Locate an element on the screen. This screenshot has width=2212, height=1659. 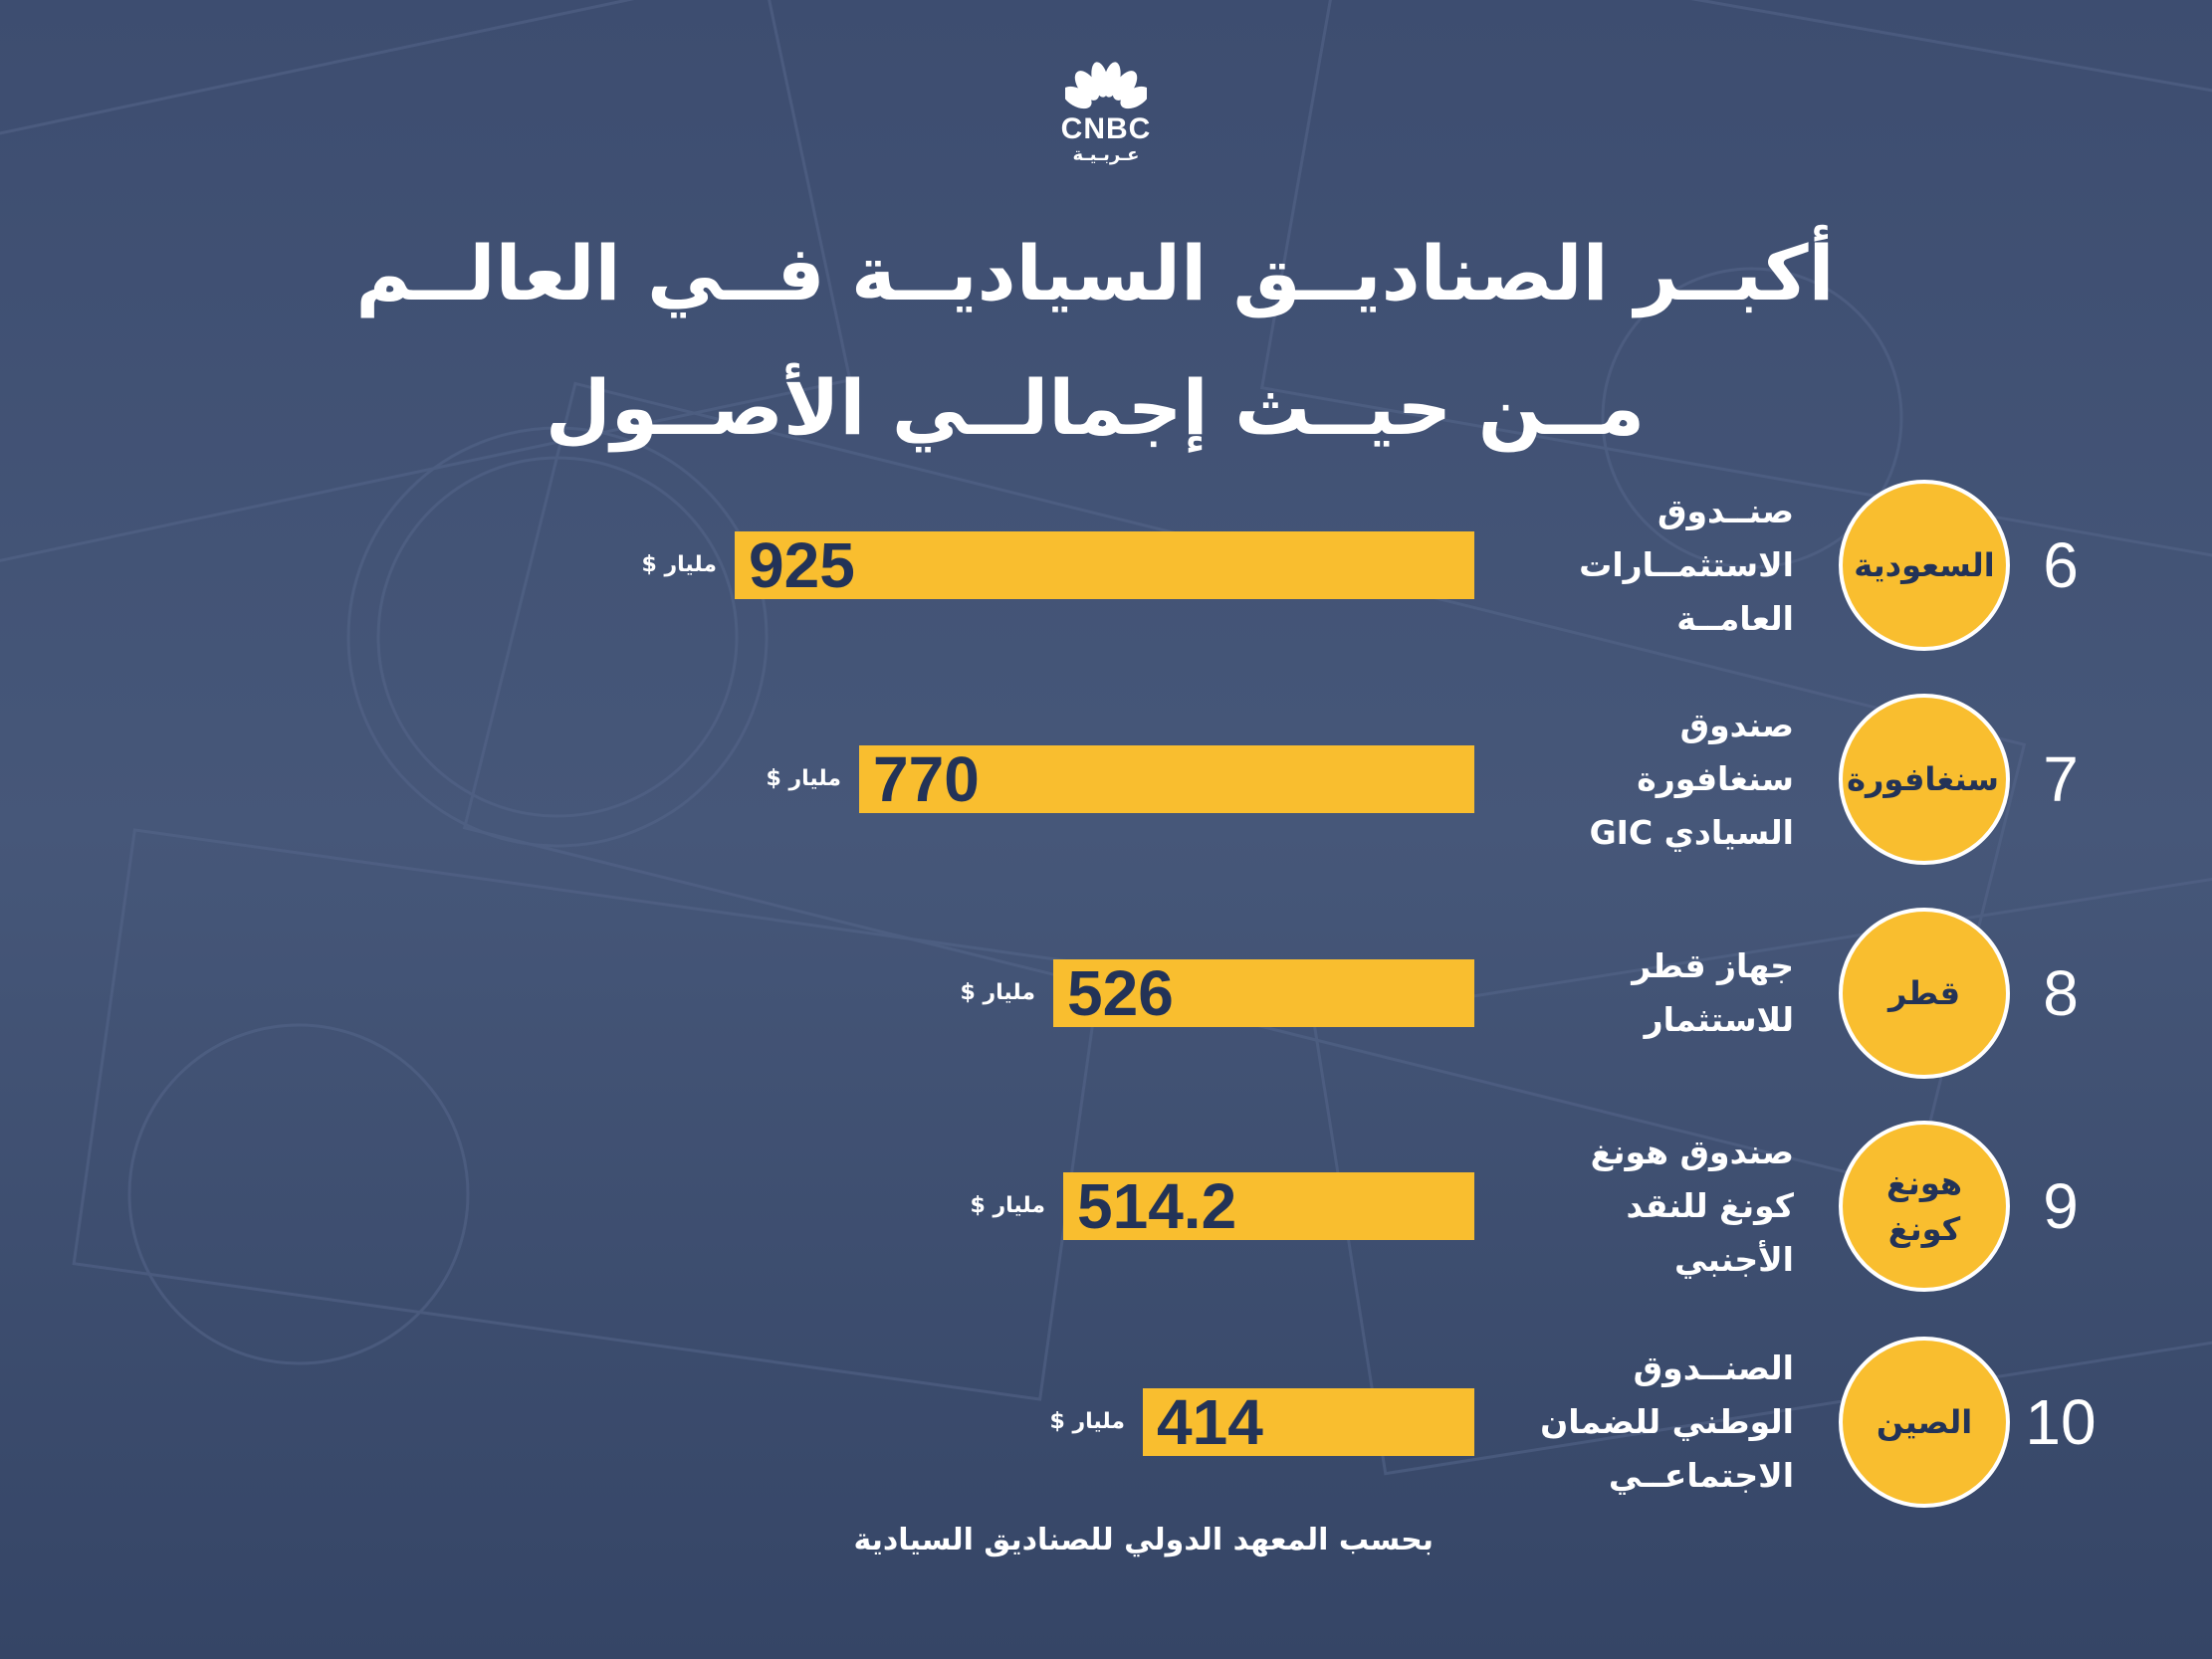
bar: 925 is located at coordinates (1104, 565).